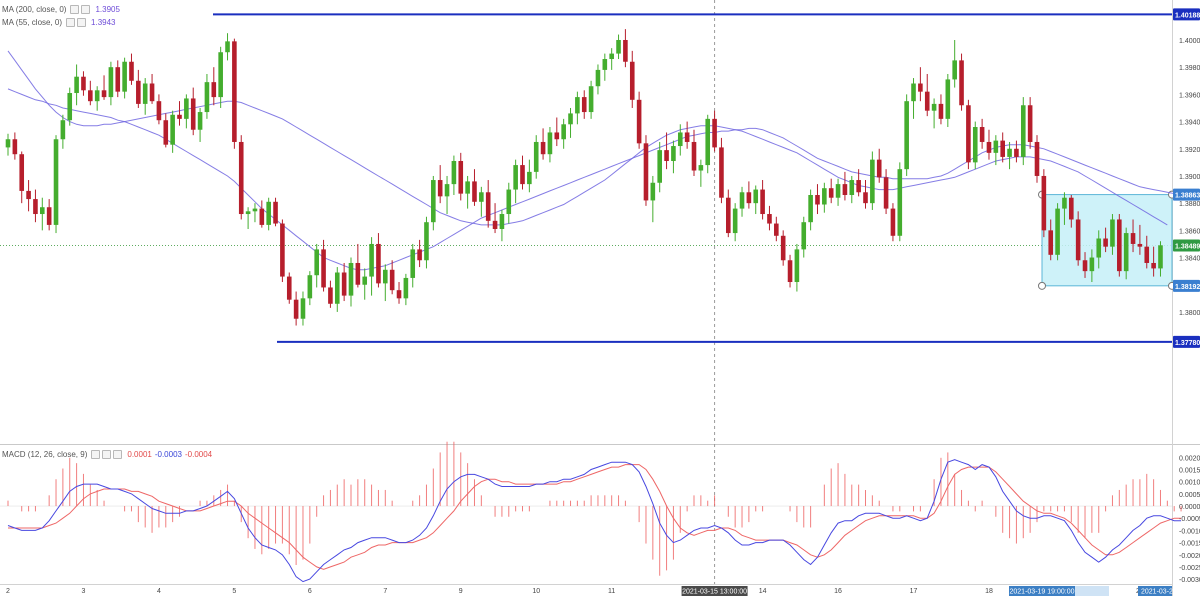  What do you see at coordinates (714, 591) in the screenshot?
I see `crosshair-time-tag` at bounding box center [714, 591].